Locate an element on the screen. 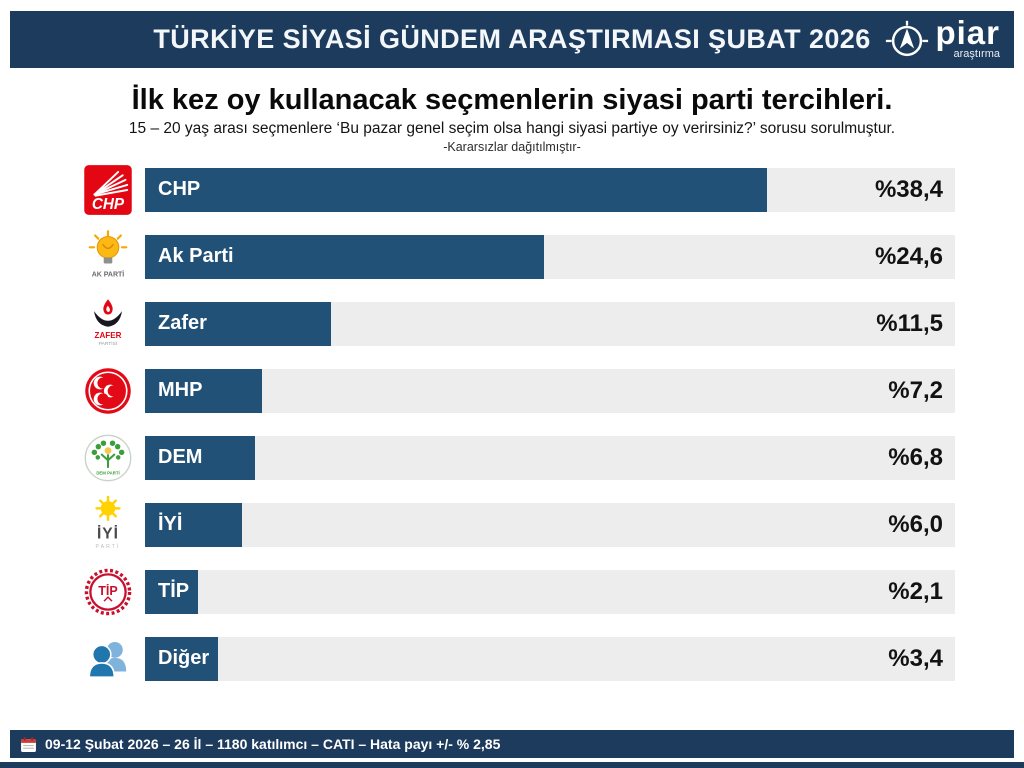 This screenshot has width=1024, height=768. bar-label: Ak Parti is located at coordinates (196, 256).